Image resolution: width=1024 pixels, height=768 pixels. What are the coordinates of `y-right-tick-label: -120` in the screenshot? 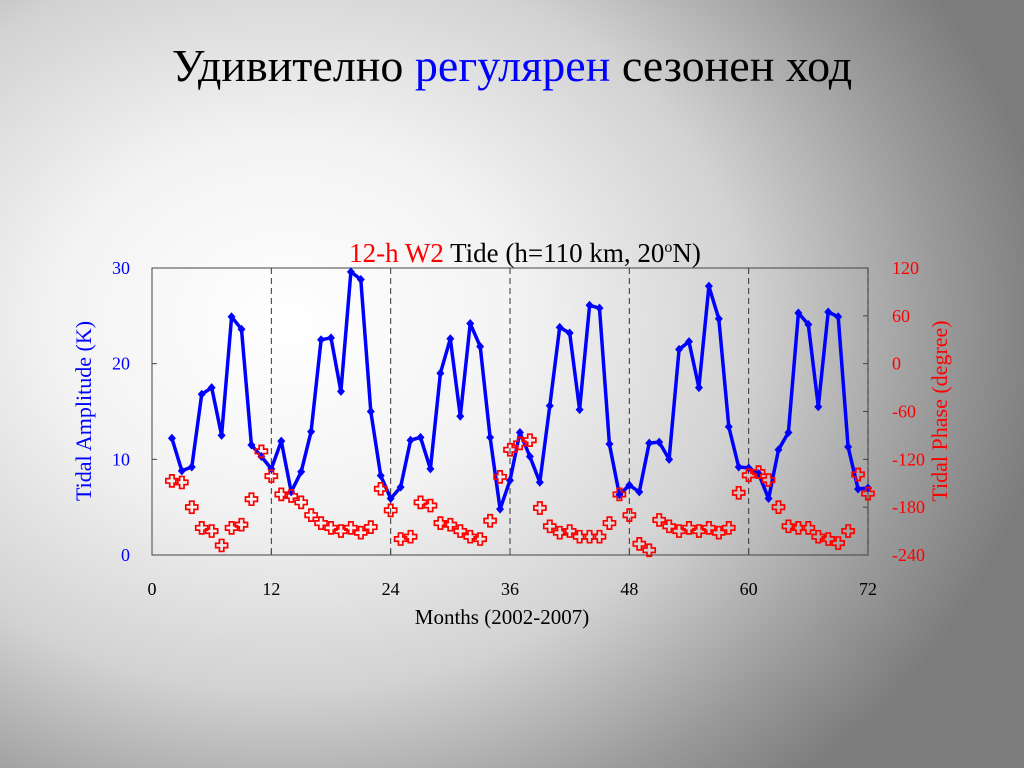 It's located at (908, 459).